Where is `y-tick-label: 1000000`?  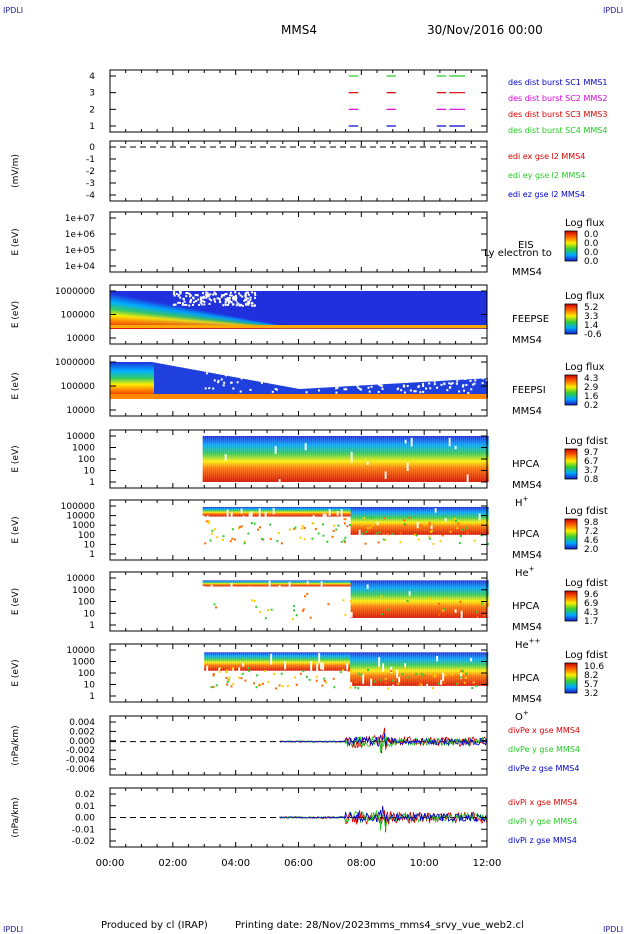 y-tick-label: 1000000 is located at coordinates (75, 292).